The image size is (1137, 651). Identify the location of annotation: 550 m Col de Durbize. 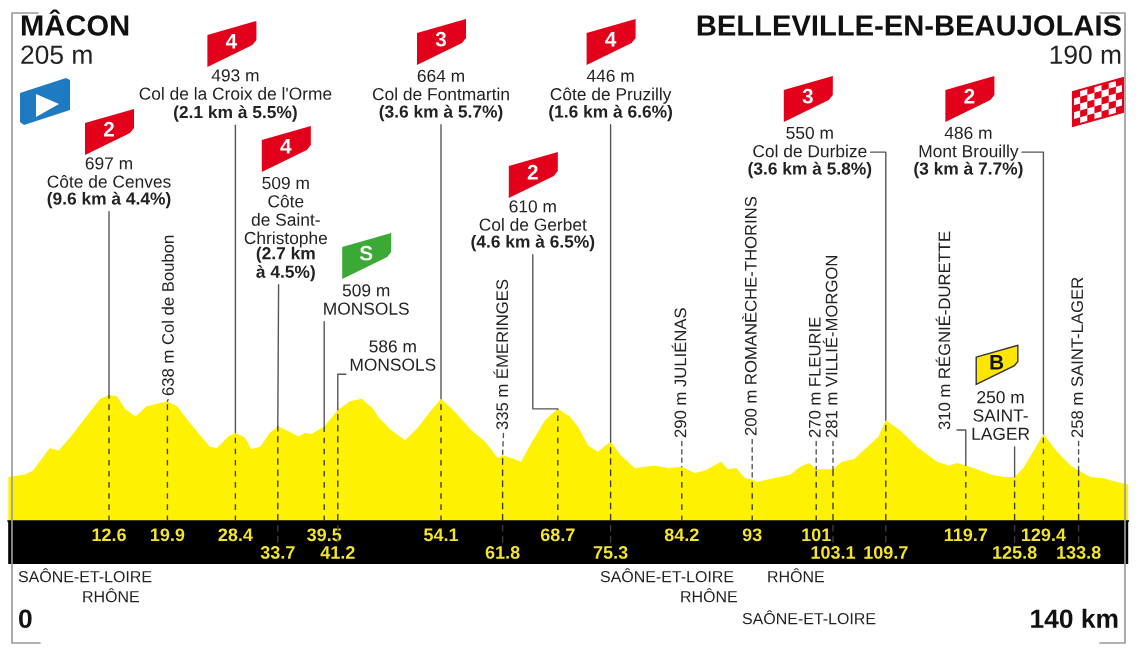
(810, 142).